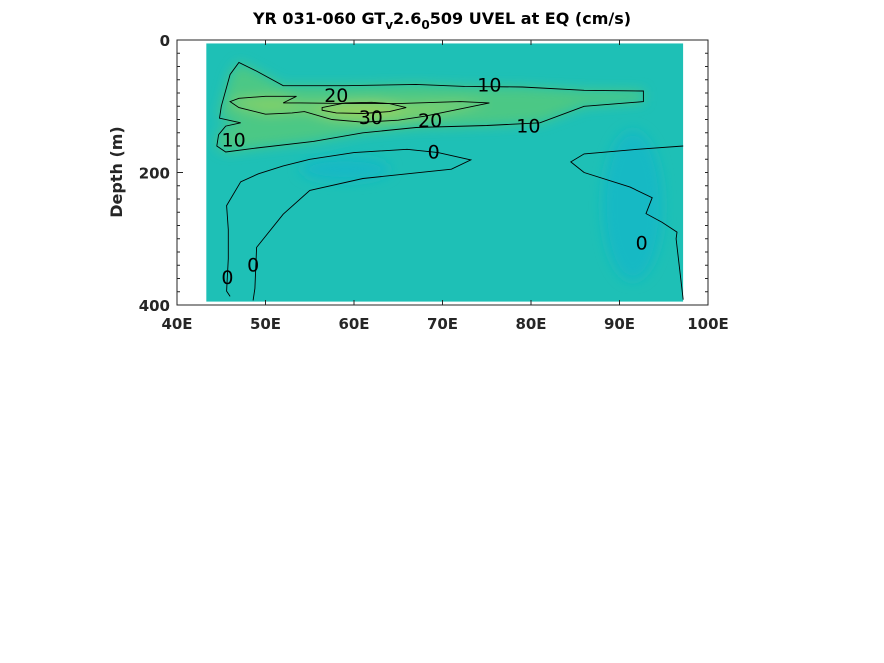  Describe the element at coordinates (265, 324) in the screenshot. I see `x-tick-label: 50E` at that location.